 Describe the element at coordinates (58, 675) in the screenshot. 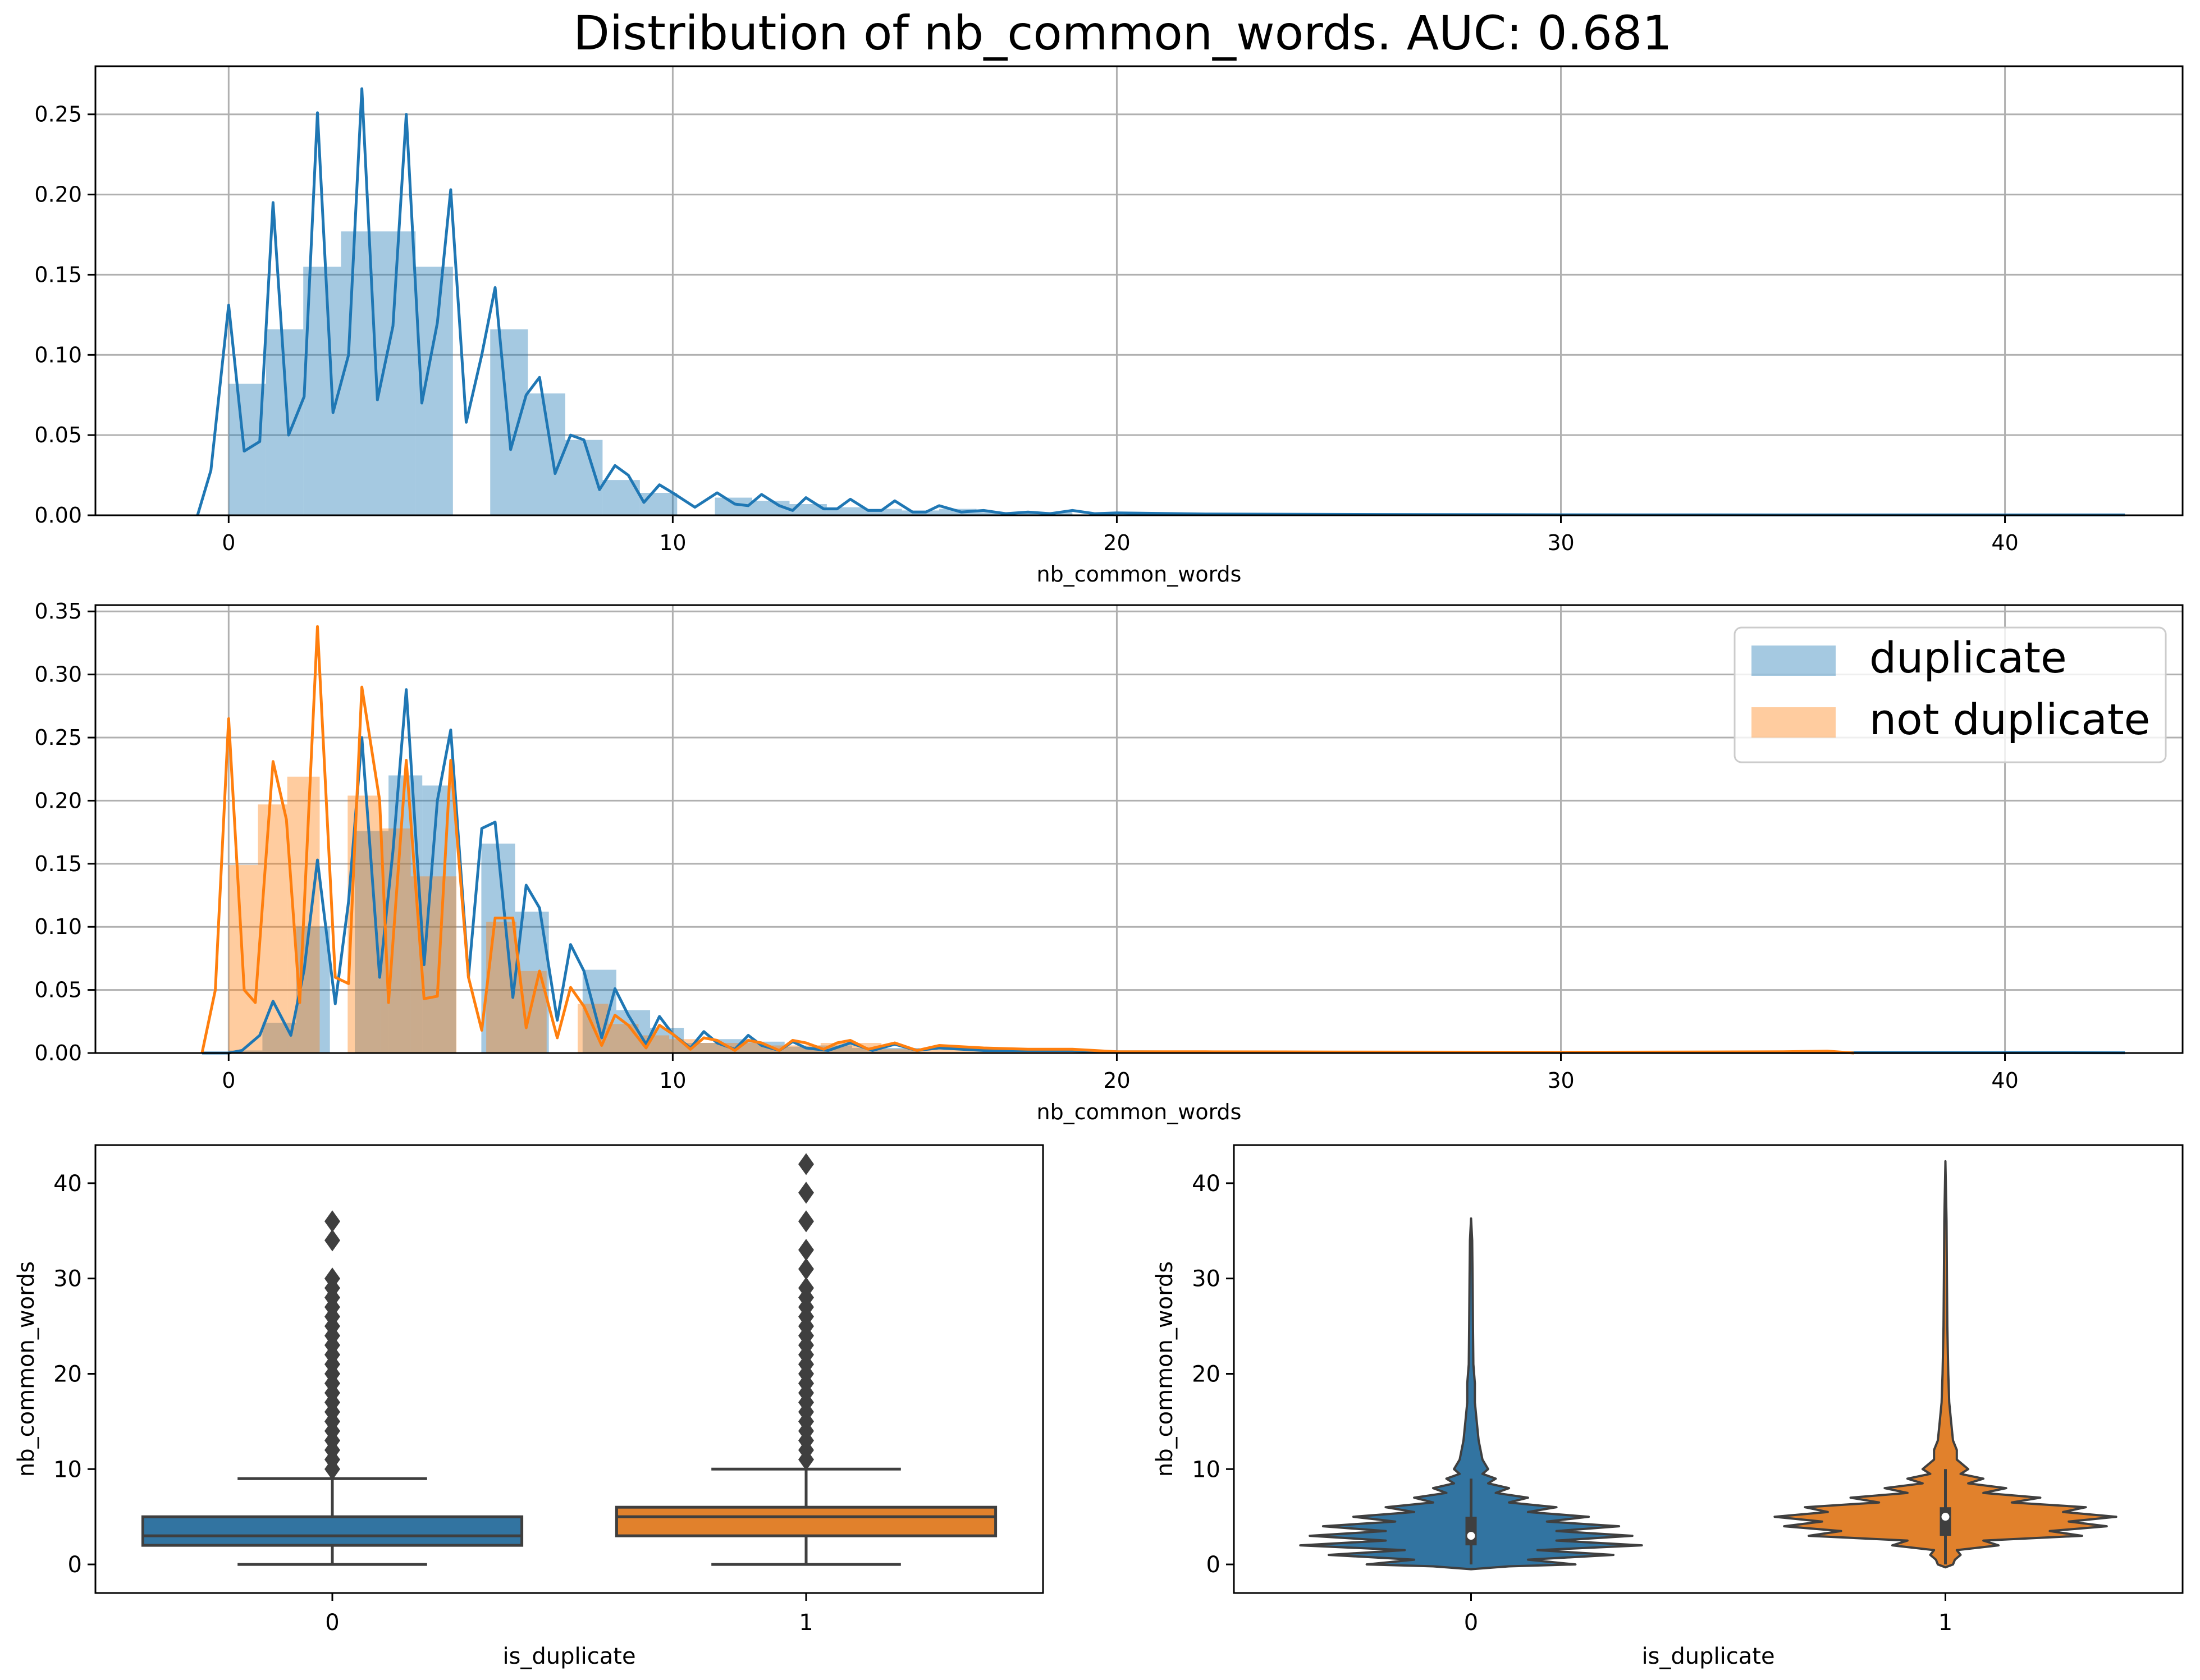

I see `y-tick-label: 0.30` at that location.